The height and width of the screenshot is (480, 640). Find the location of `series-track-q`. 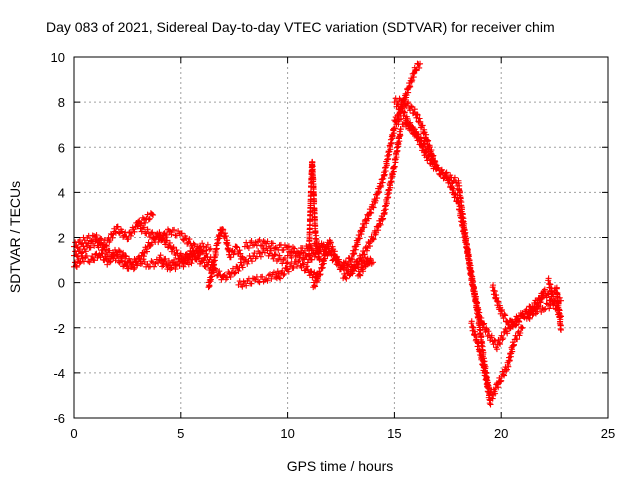

series-track-q is located at coordinates (458, 258).